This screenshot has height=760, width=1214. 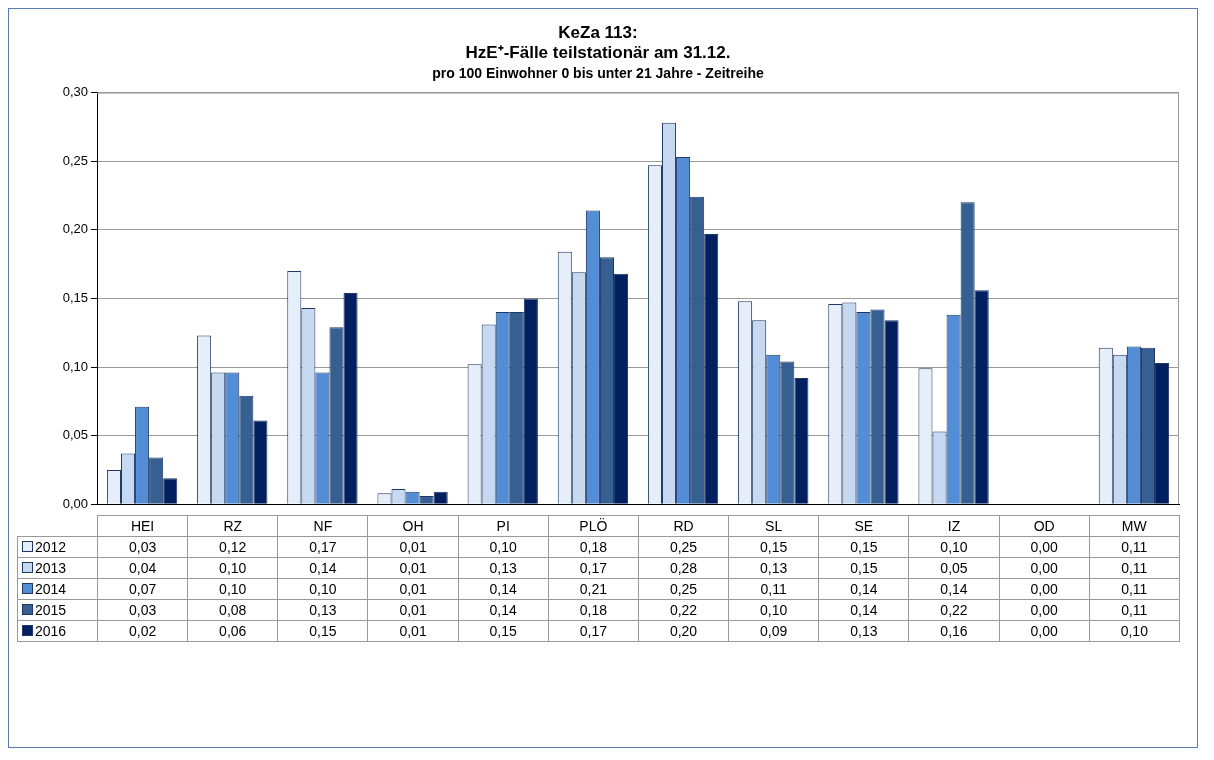 What do you see at coordinates (232, 526) in the screenshot?
I see `x-tick-label: RZ` at bounding box center [232, 526].